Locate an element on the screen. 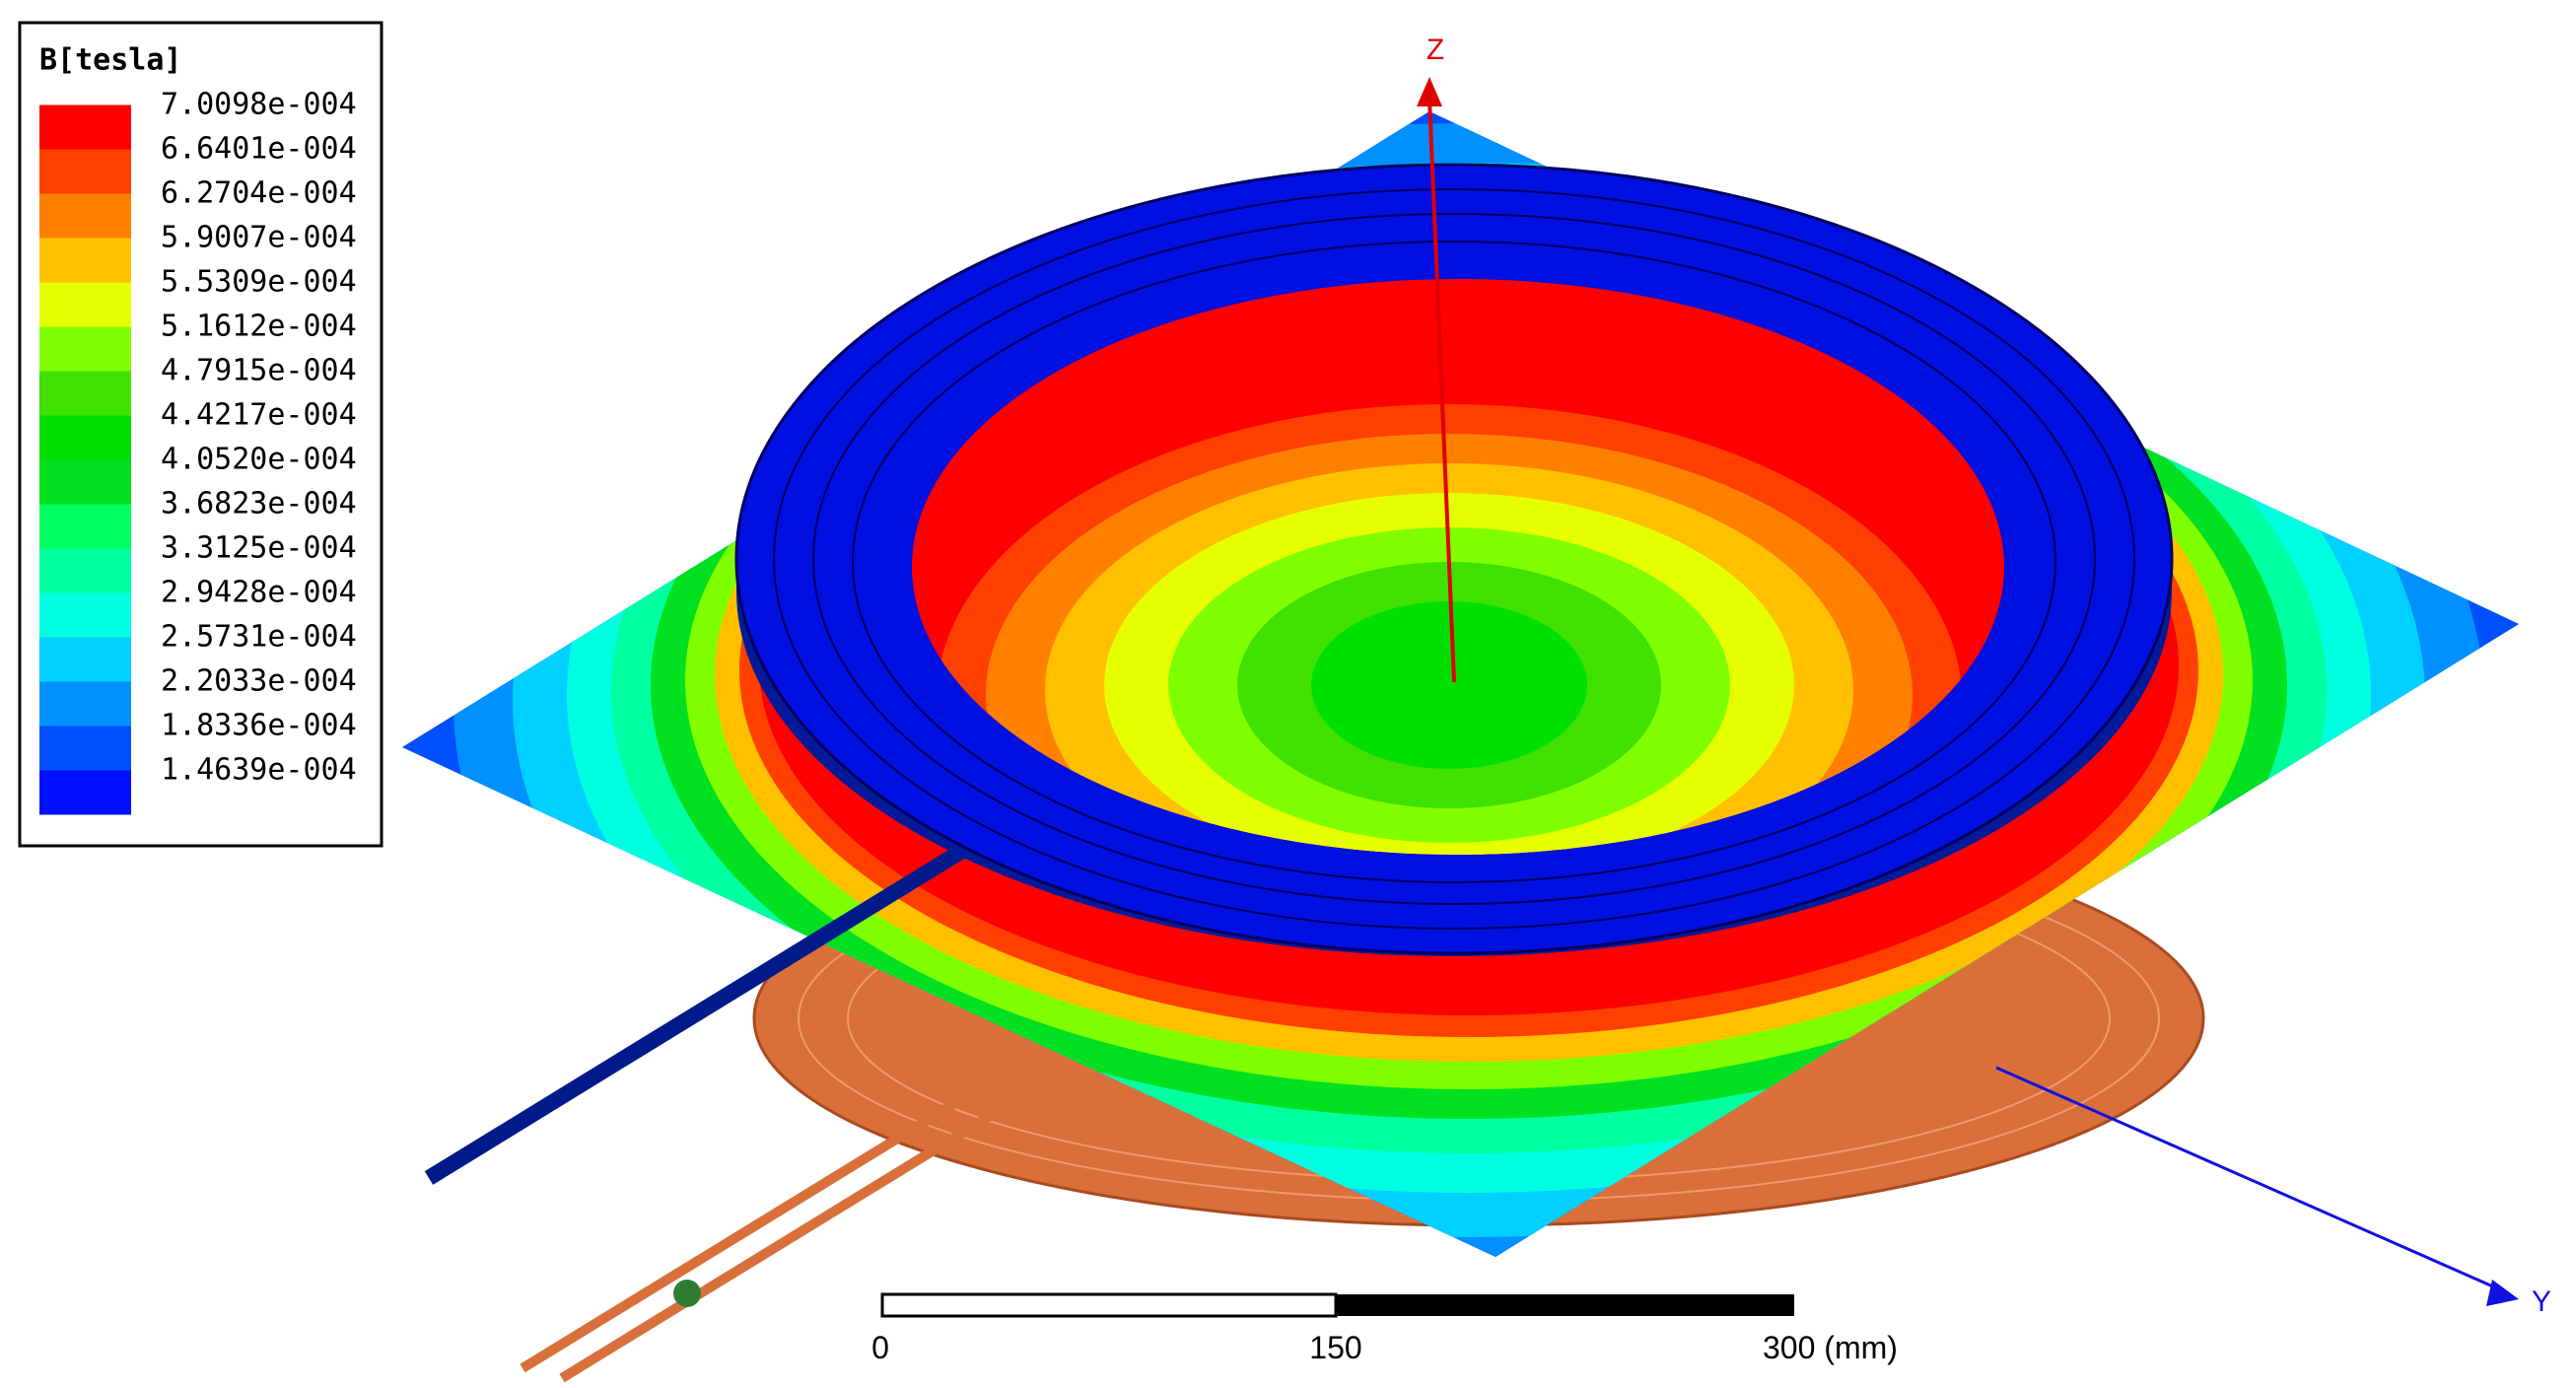 Image resolution: width=2576 pixels, height=1388 pixels. legend-label: 2.2033e-004 is located at coordinates (259, 682).